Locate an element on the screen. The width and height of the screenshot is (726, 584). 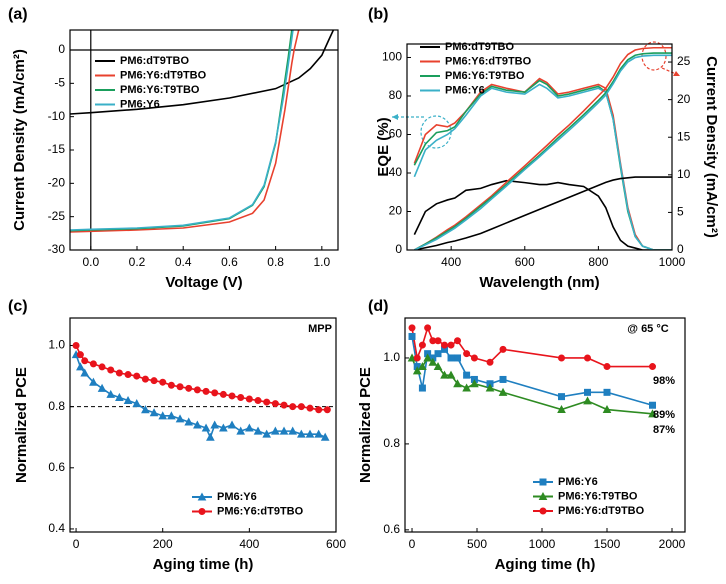
y-tick-label: 0.4 is located at coordinates (56, 528).